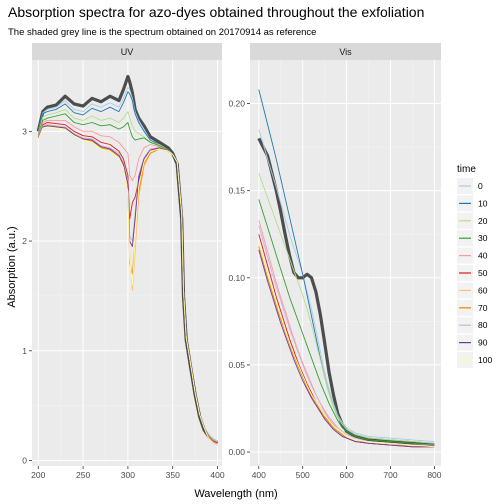 The image size is (504, 504). I want to click on strip-label-vis: Vis, so click(345, 52).